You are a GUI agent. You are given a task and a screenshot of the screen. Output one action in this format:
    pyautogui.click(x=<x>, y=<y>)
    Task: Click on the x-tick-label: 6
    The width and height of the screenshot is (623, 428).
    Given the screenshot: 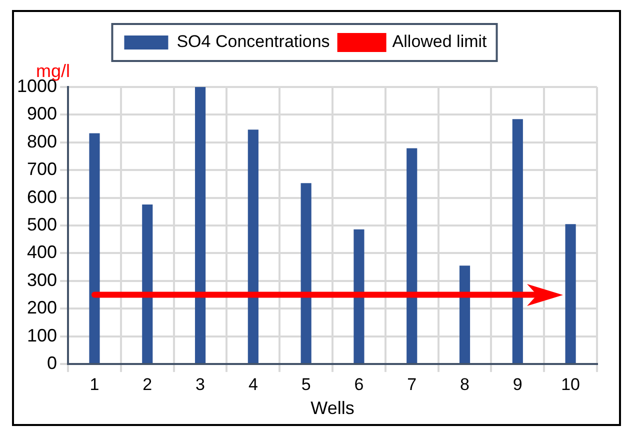 What is the action you would take?
    pyautogui.click(x=359, y=384)
    